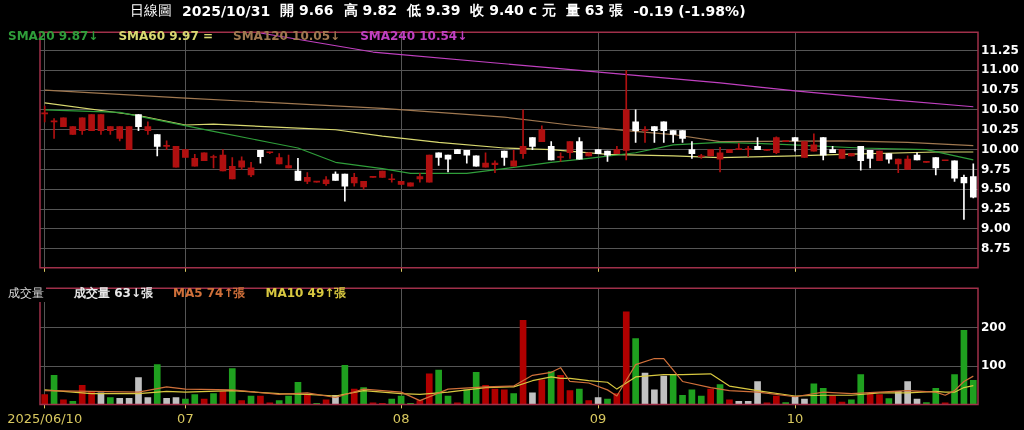 The height and width of the screenshot is (430, 1024). Describe the element at coordinates (996, 228) in the screenshot. I see `y-tick-label: 9.00` at that location.